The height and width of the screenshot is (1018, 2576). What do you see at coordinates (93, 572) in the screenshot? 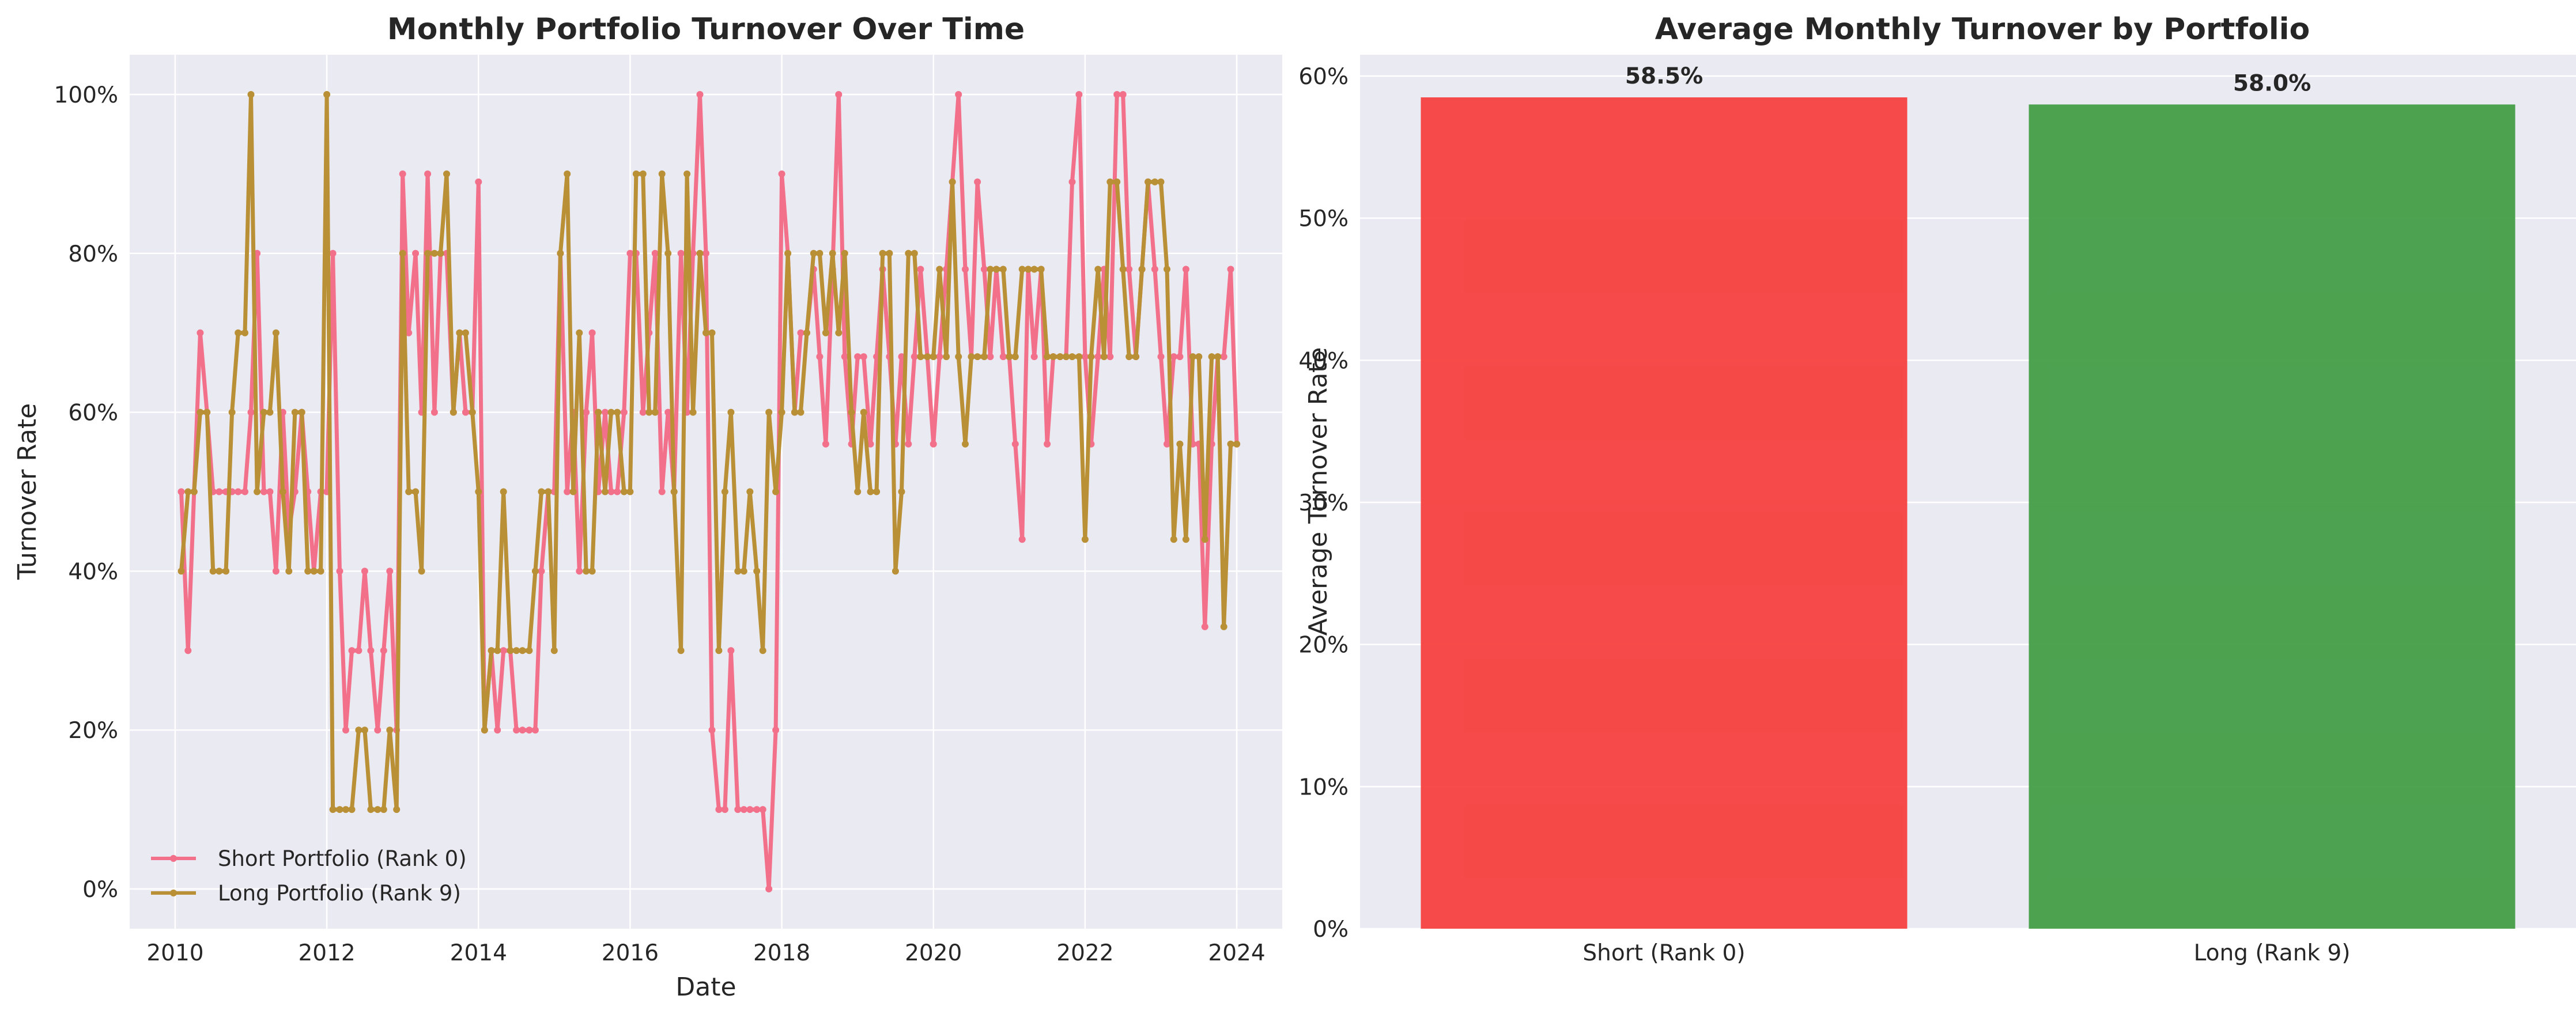
I see `line-chart-y-tick-label: 40%` at bounding box center [93, 572].